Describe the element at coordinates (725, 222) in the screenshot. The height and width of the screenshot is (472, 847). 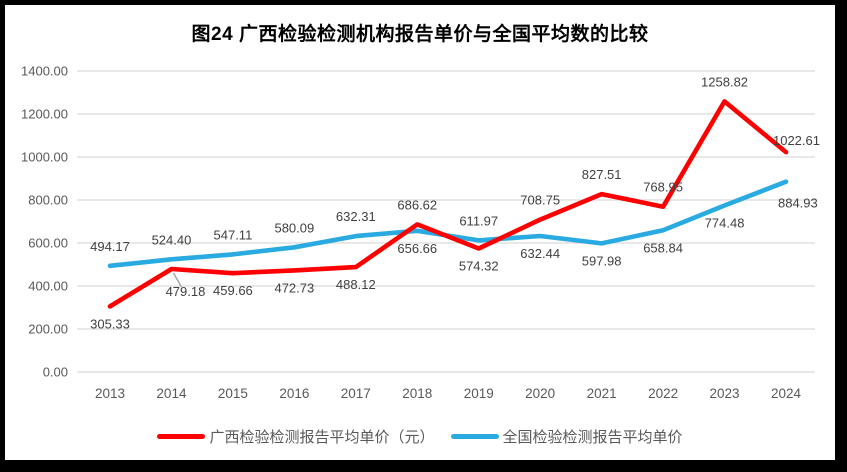
I see `national-data-label: 774.48` at that location.